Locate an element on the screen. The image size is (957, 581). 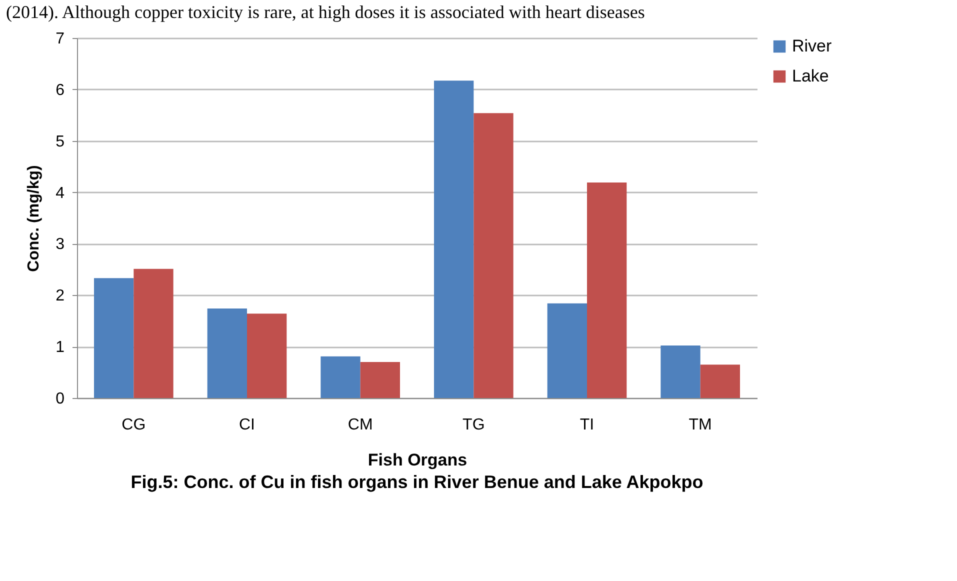
x-axis-title: Fish Organs is located at coordinates (418, 460).